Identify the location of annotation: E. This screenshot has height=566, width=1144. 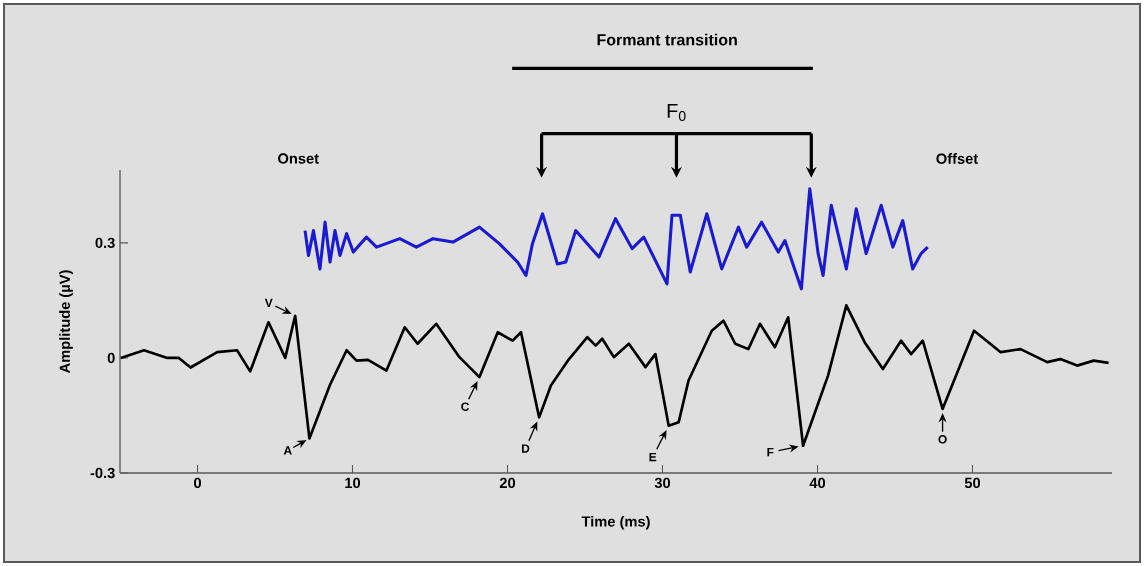
(653, 457).